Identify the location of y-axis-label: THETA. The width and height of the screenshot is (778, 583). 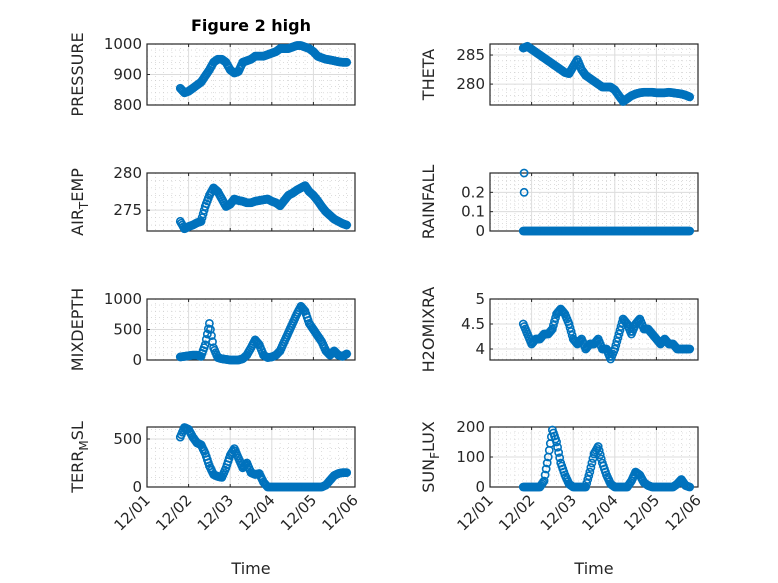
(428, 75).